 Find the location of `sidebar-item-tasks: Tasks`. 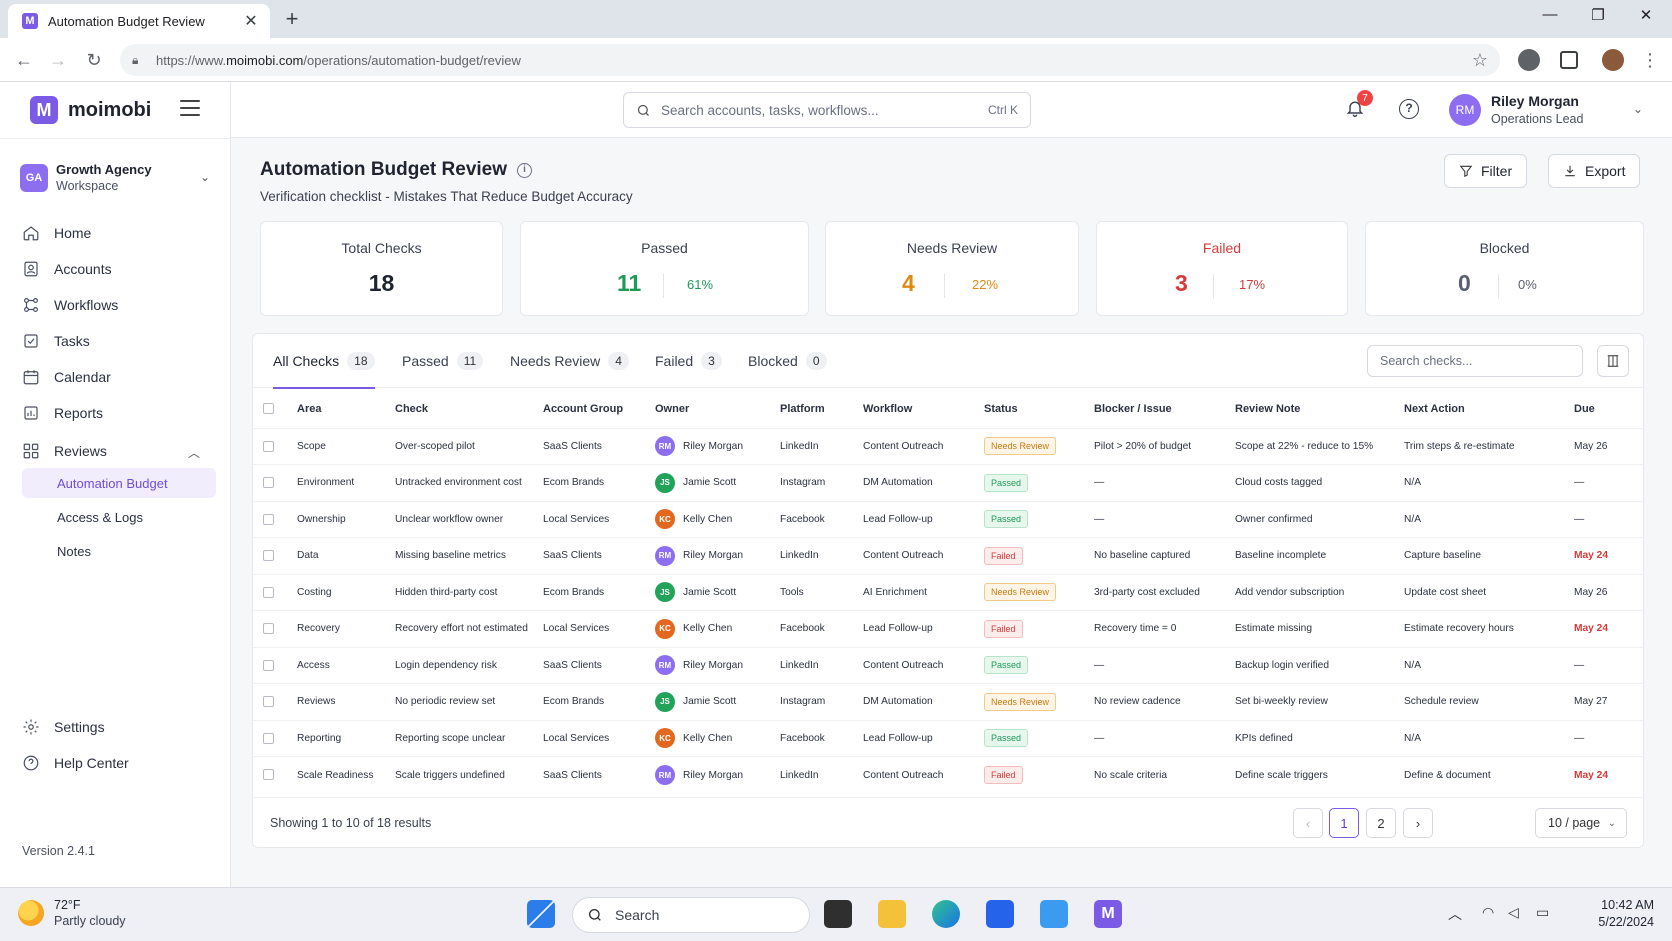

sidebar-item-tasks: Tasks is located at coordinates (117, 341).